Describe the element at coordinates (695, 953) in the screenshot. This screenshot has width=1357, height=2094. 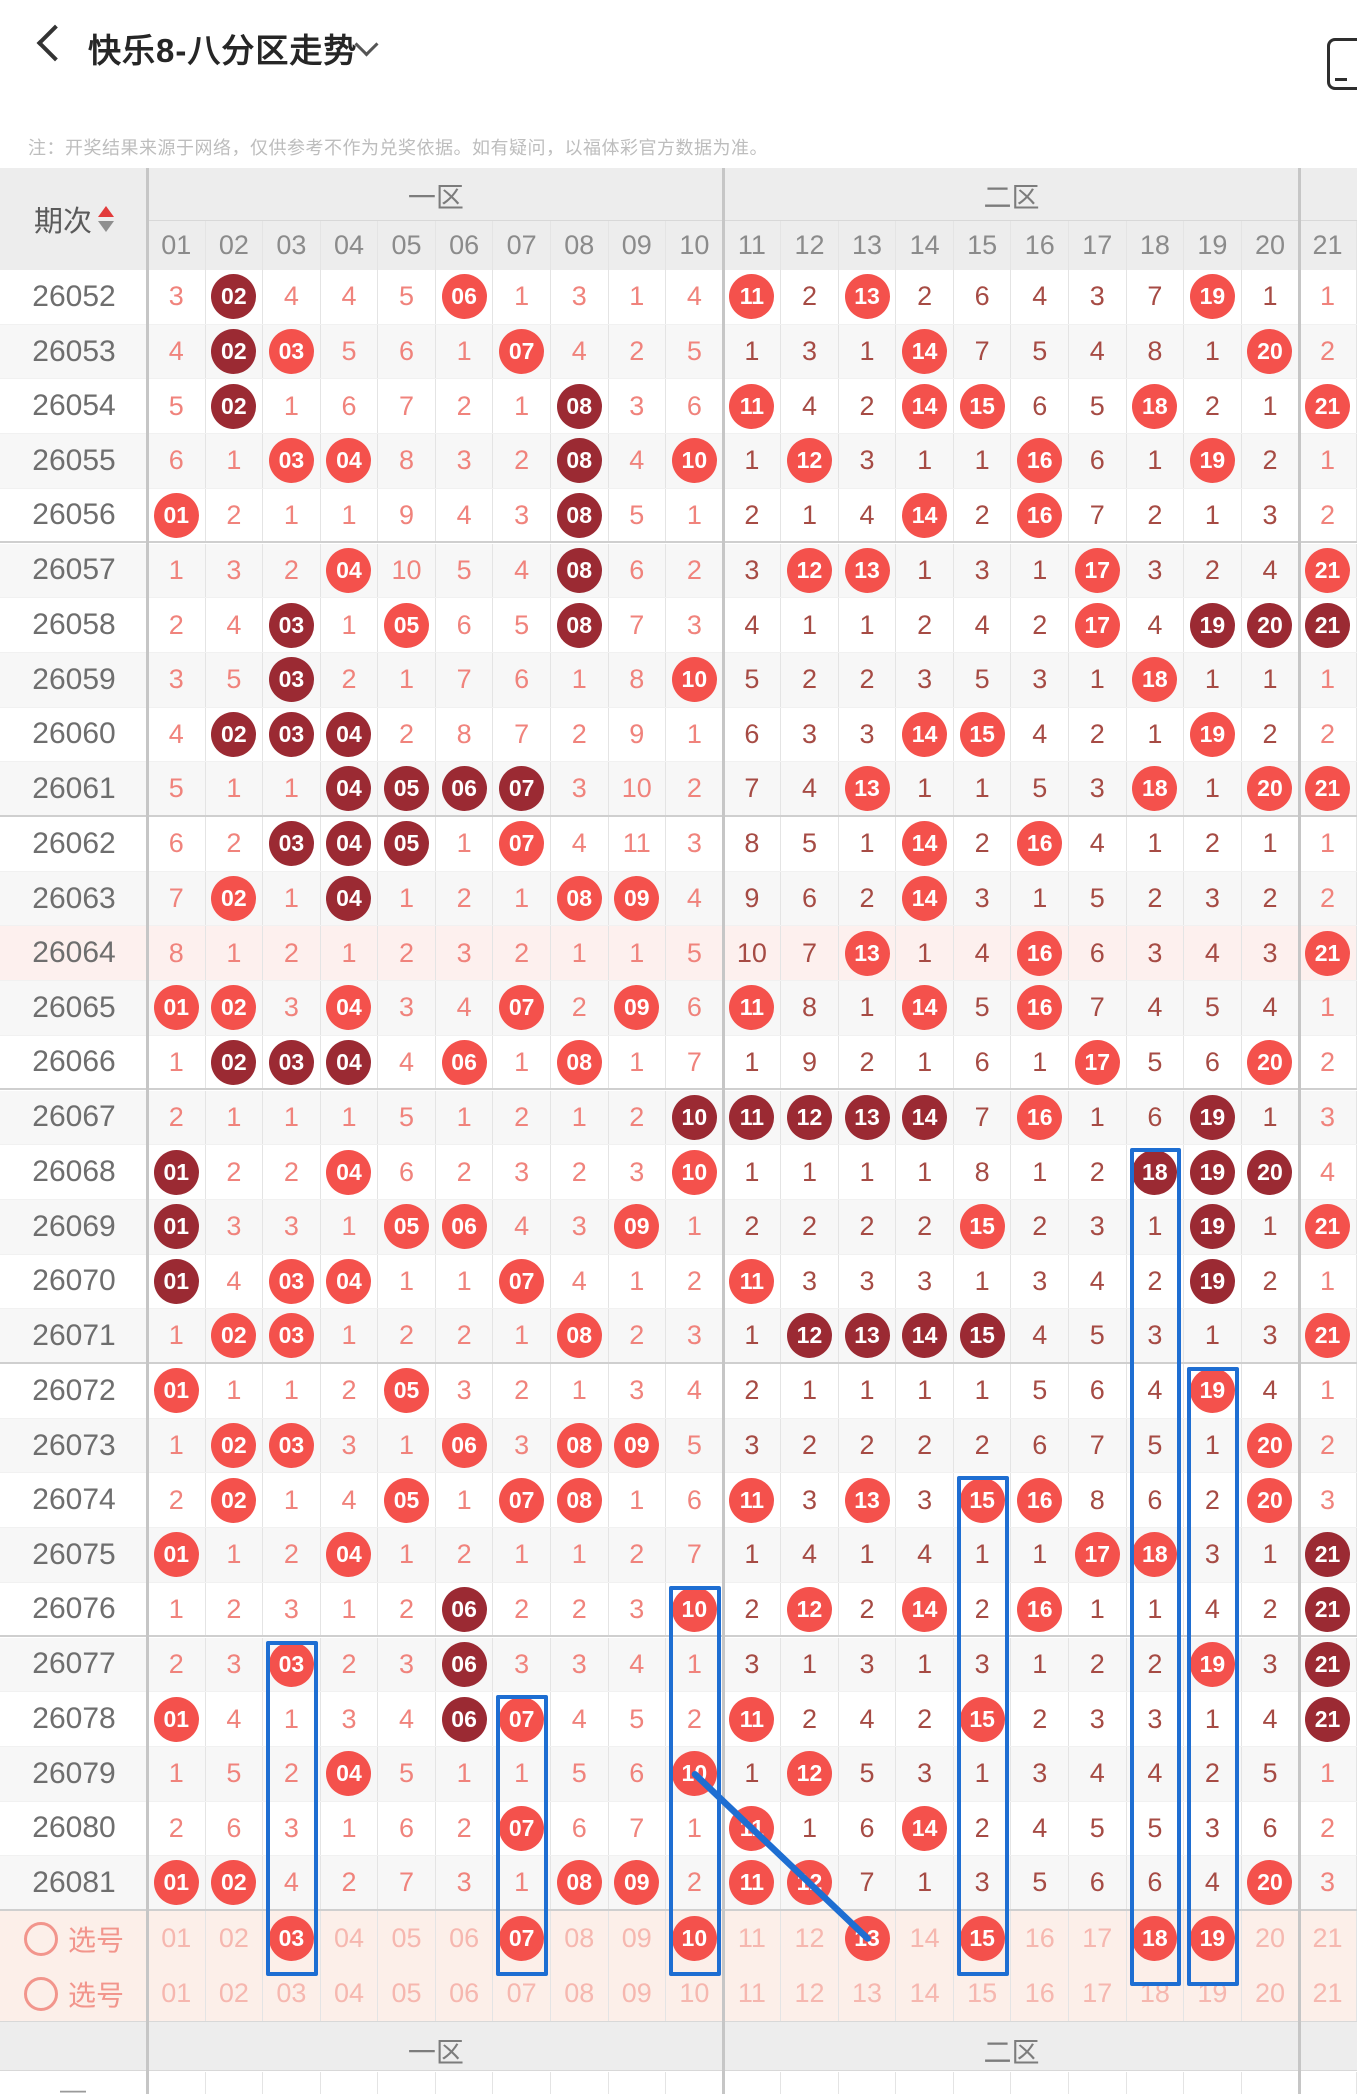
I see `cell: 5` at that location.